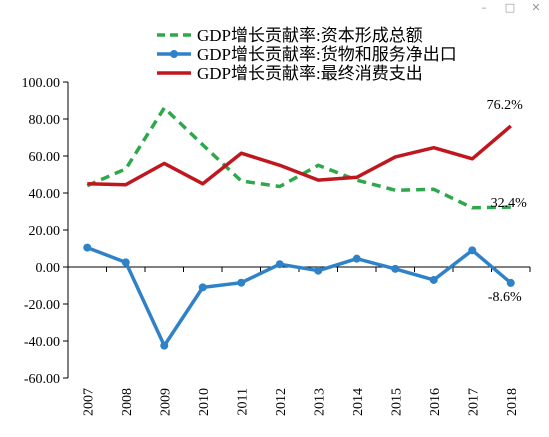 This screenshot has width=549, height=437. Describe the element at coordinates (435, 402) in the screenshot. I see `x-tick-label: 2016` at that location.